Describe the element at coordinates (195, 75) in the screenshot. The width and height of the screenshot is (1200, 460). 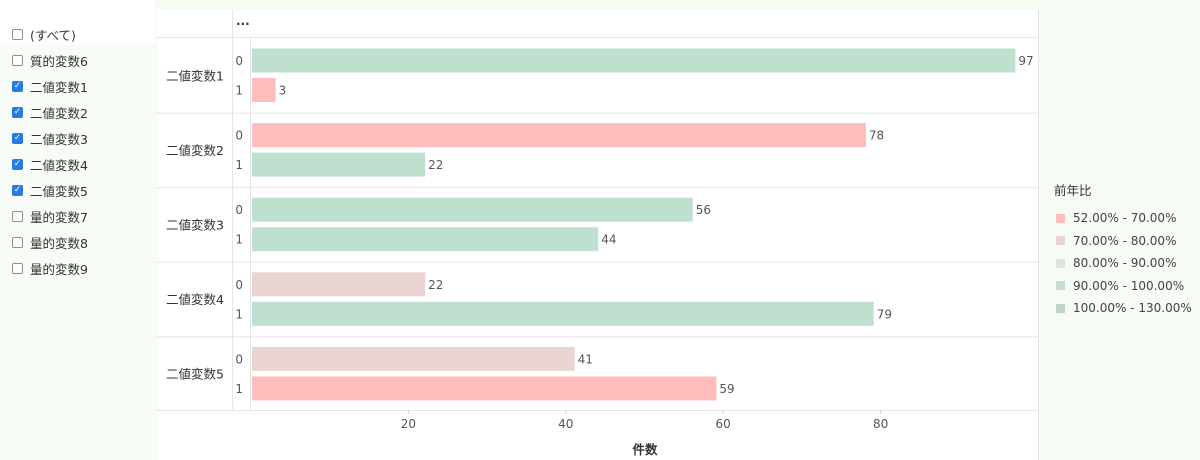
I see `group-label: 二値変数1` at that location.